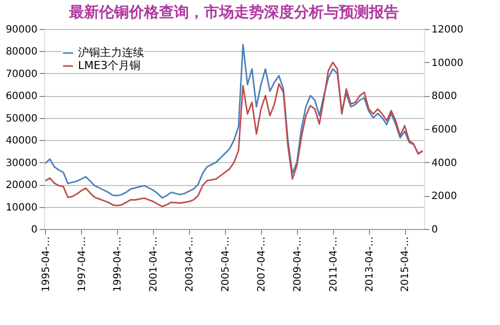 This screenshot has height=325, width=500. Describe the element at coordinates (109, 65) in the screenshot. I see `legend-label: LME3个月铜` at that location.